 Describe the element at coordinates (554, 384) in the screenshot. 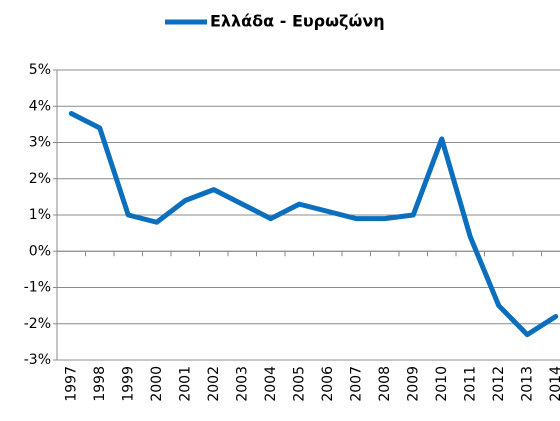

I see `x-tick-label: 2014` at that location.